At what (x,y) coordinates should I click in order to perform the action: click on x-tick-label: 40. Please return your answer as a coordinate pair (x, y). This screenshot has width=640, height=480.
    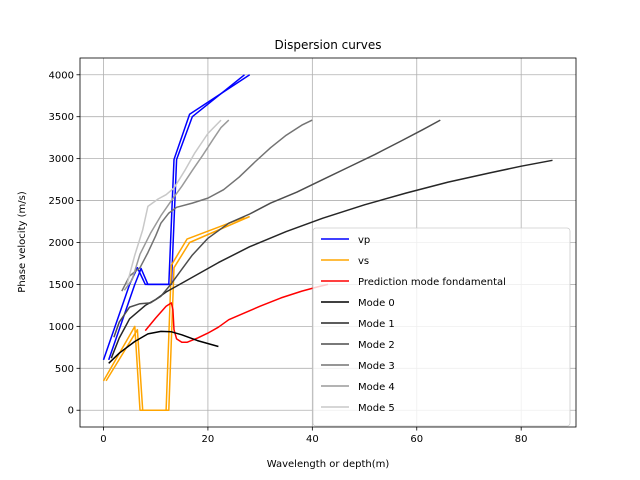
    Looking at the image, I should click on (312, 439).